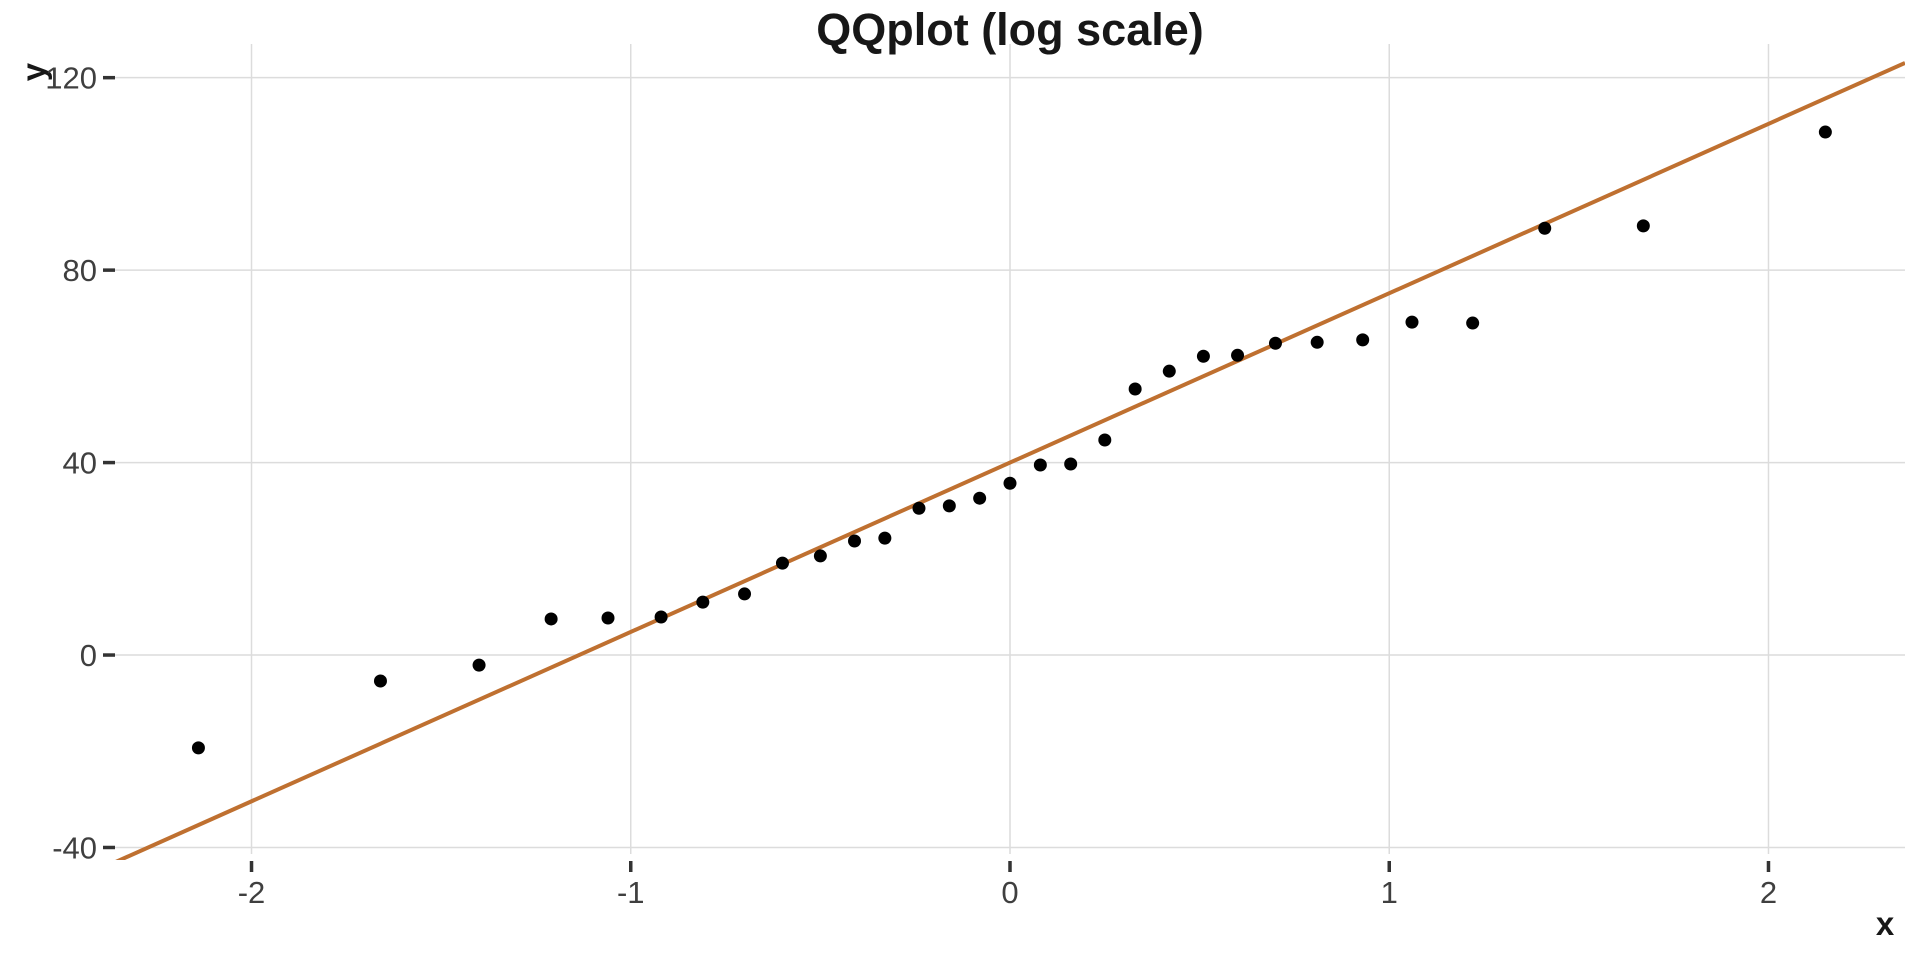 The height and width of the screenshot is (960, 1920). What do you see at coordinates (71, 78) in the screenshot?
I see `y-tick-label-120: 120` at bounding box center [71, 78].